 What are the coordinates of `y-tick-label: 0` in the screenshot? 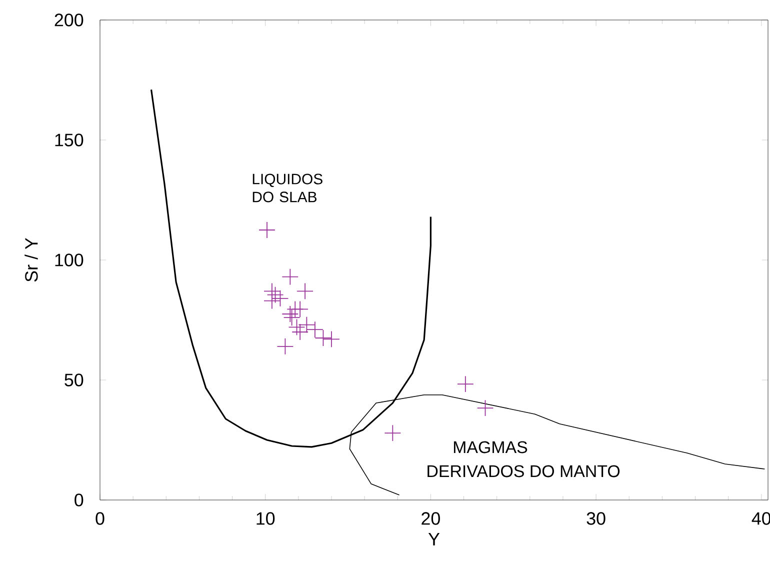 It's located at (79, 500).